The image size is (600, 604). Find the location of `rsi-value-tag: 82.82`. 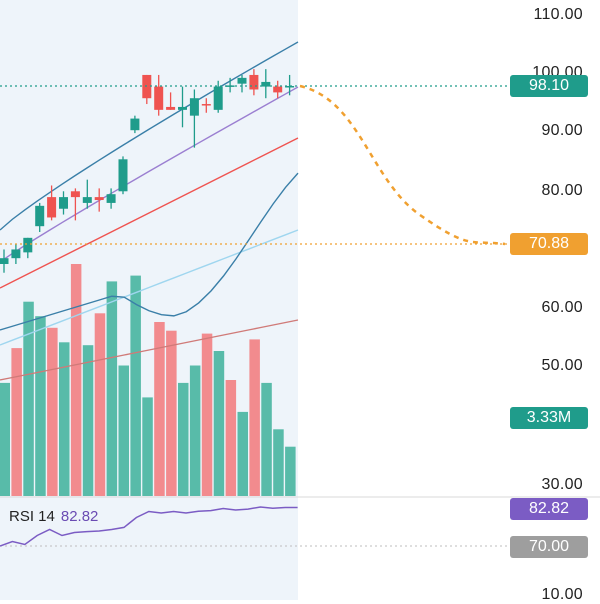

rsi-value-tag: 82.82 is located at coordinates (549, 509).